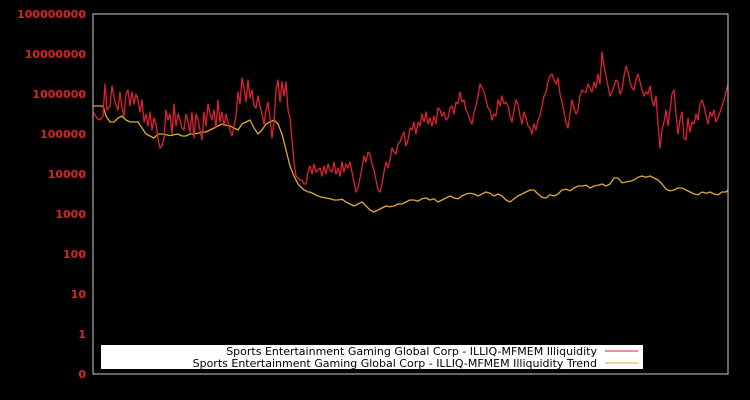 The width and height of the screenshot is (750, 400). I want to click on y-tick-label: 0, so click(82, 374).